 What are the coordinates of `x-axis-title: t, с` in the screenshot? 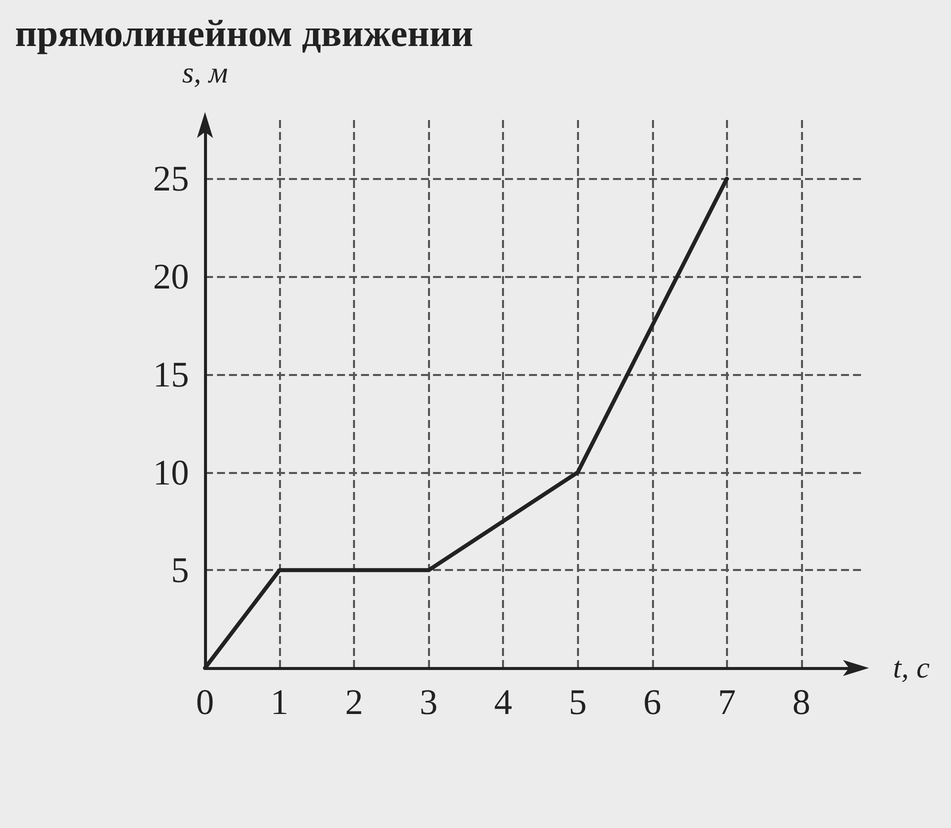 It's located at (911, 668).